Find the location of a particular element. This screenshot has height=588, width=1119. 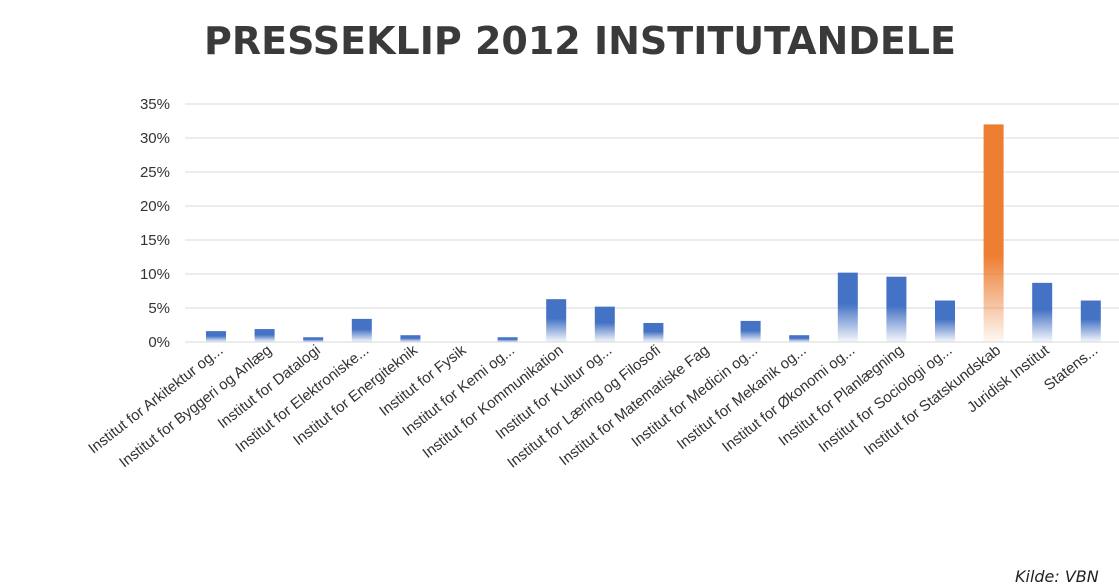

y-tick-label: 35% is located at coordinates (155, 104).